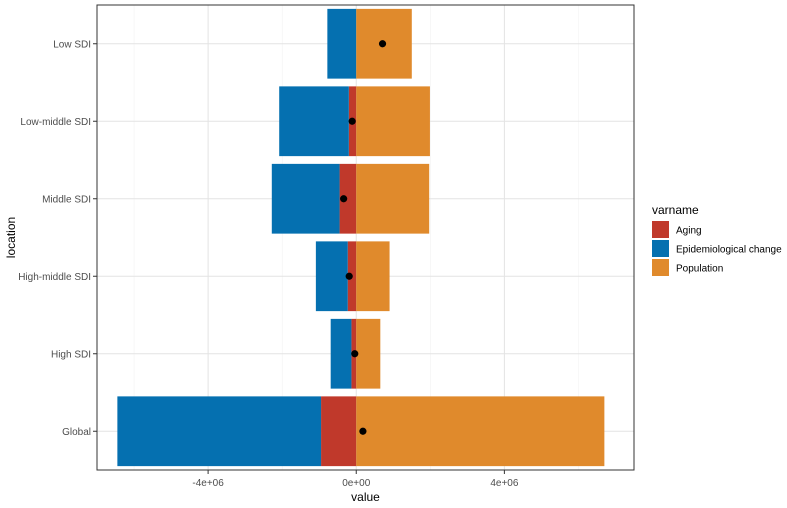  I want to click on legend-items: Aging Epidemiological change Population, so click(717, 248).